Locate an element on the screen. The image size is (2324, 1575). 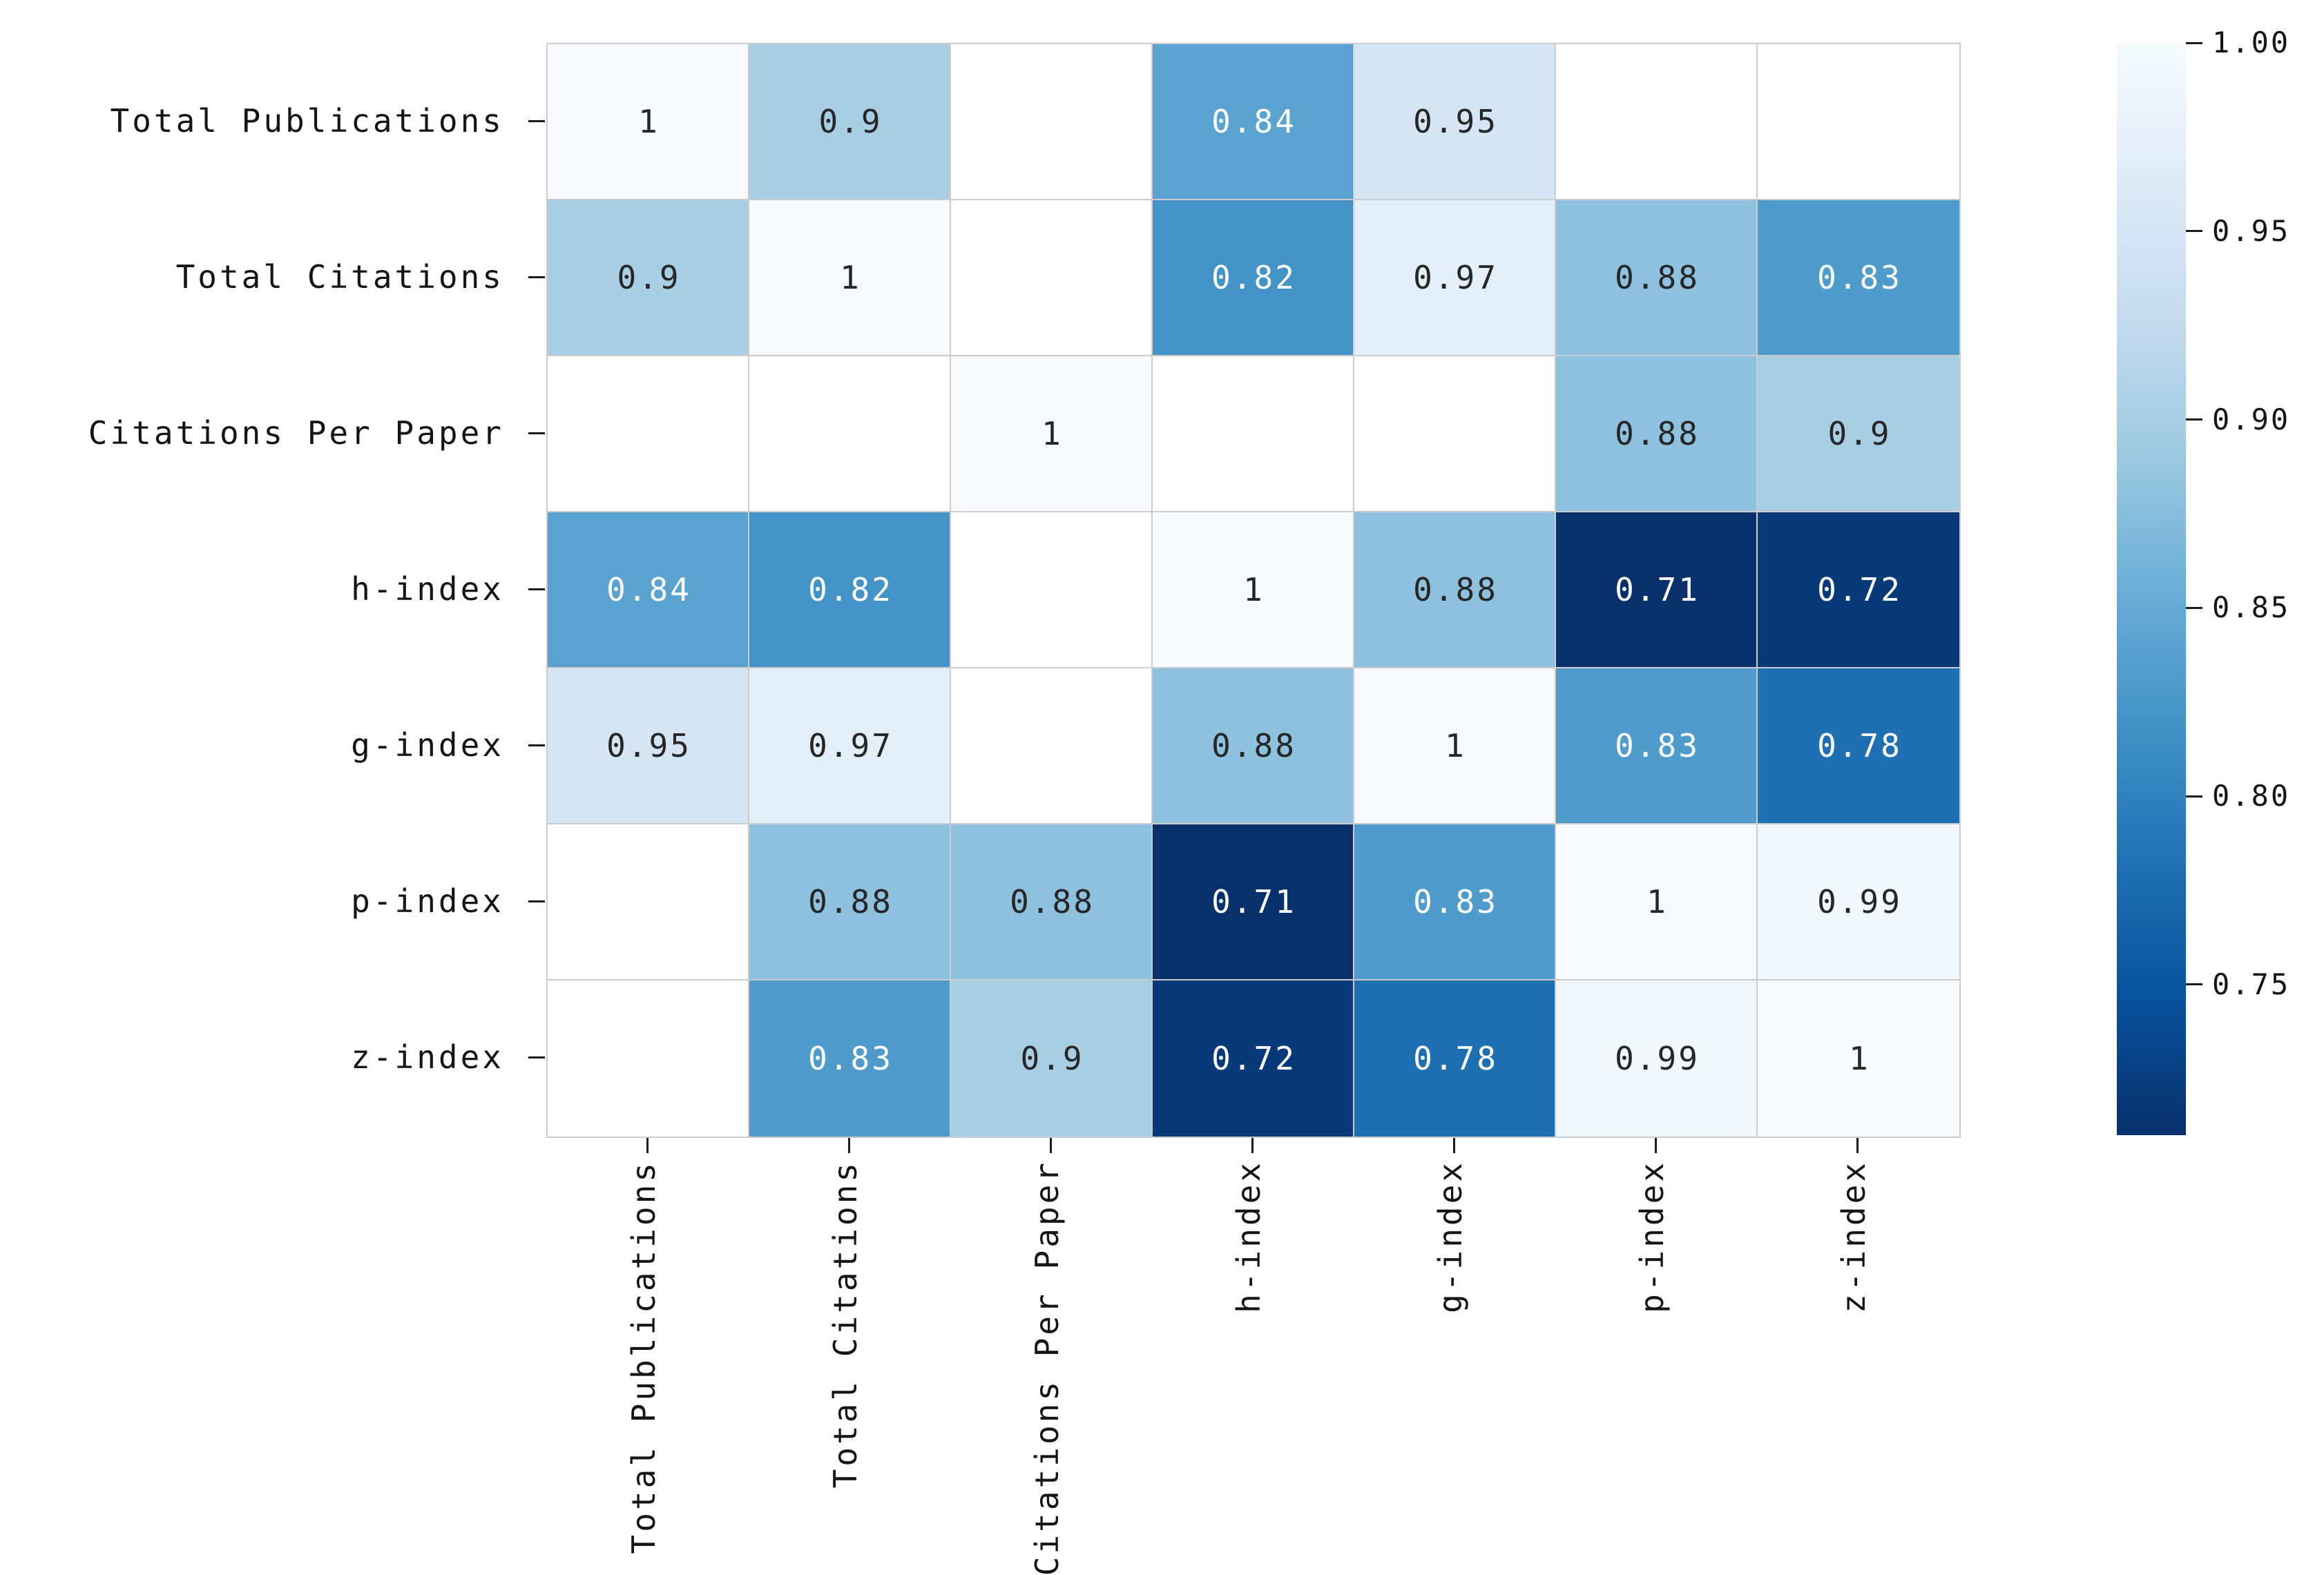
cell-value: 0.84 is located at coordinates (1253, 122).